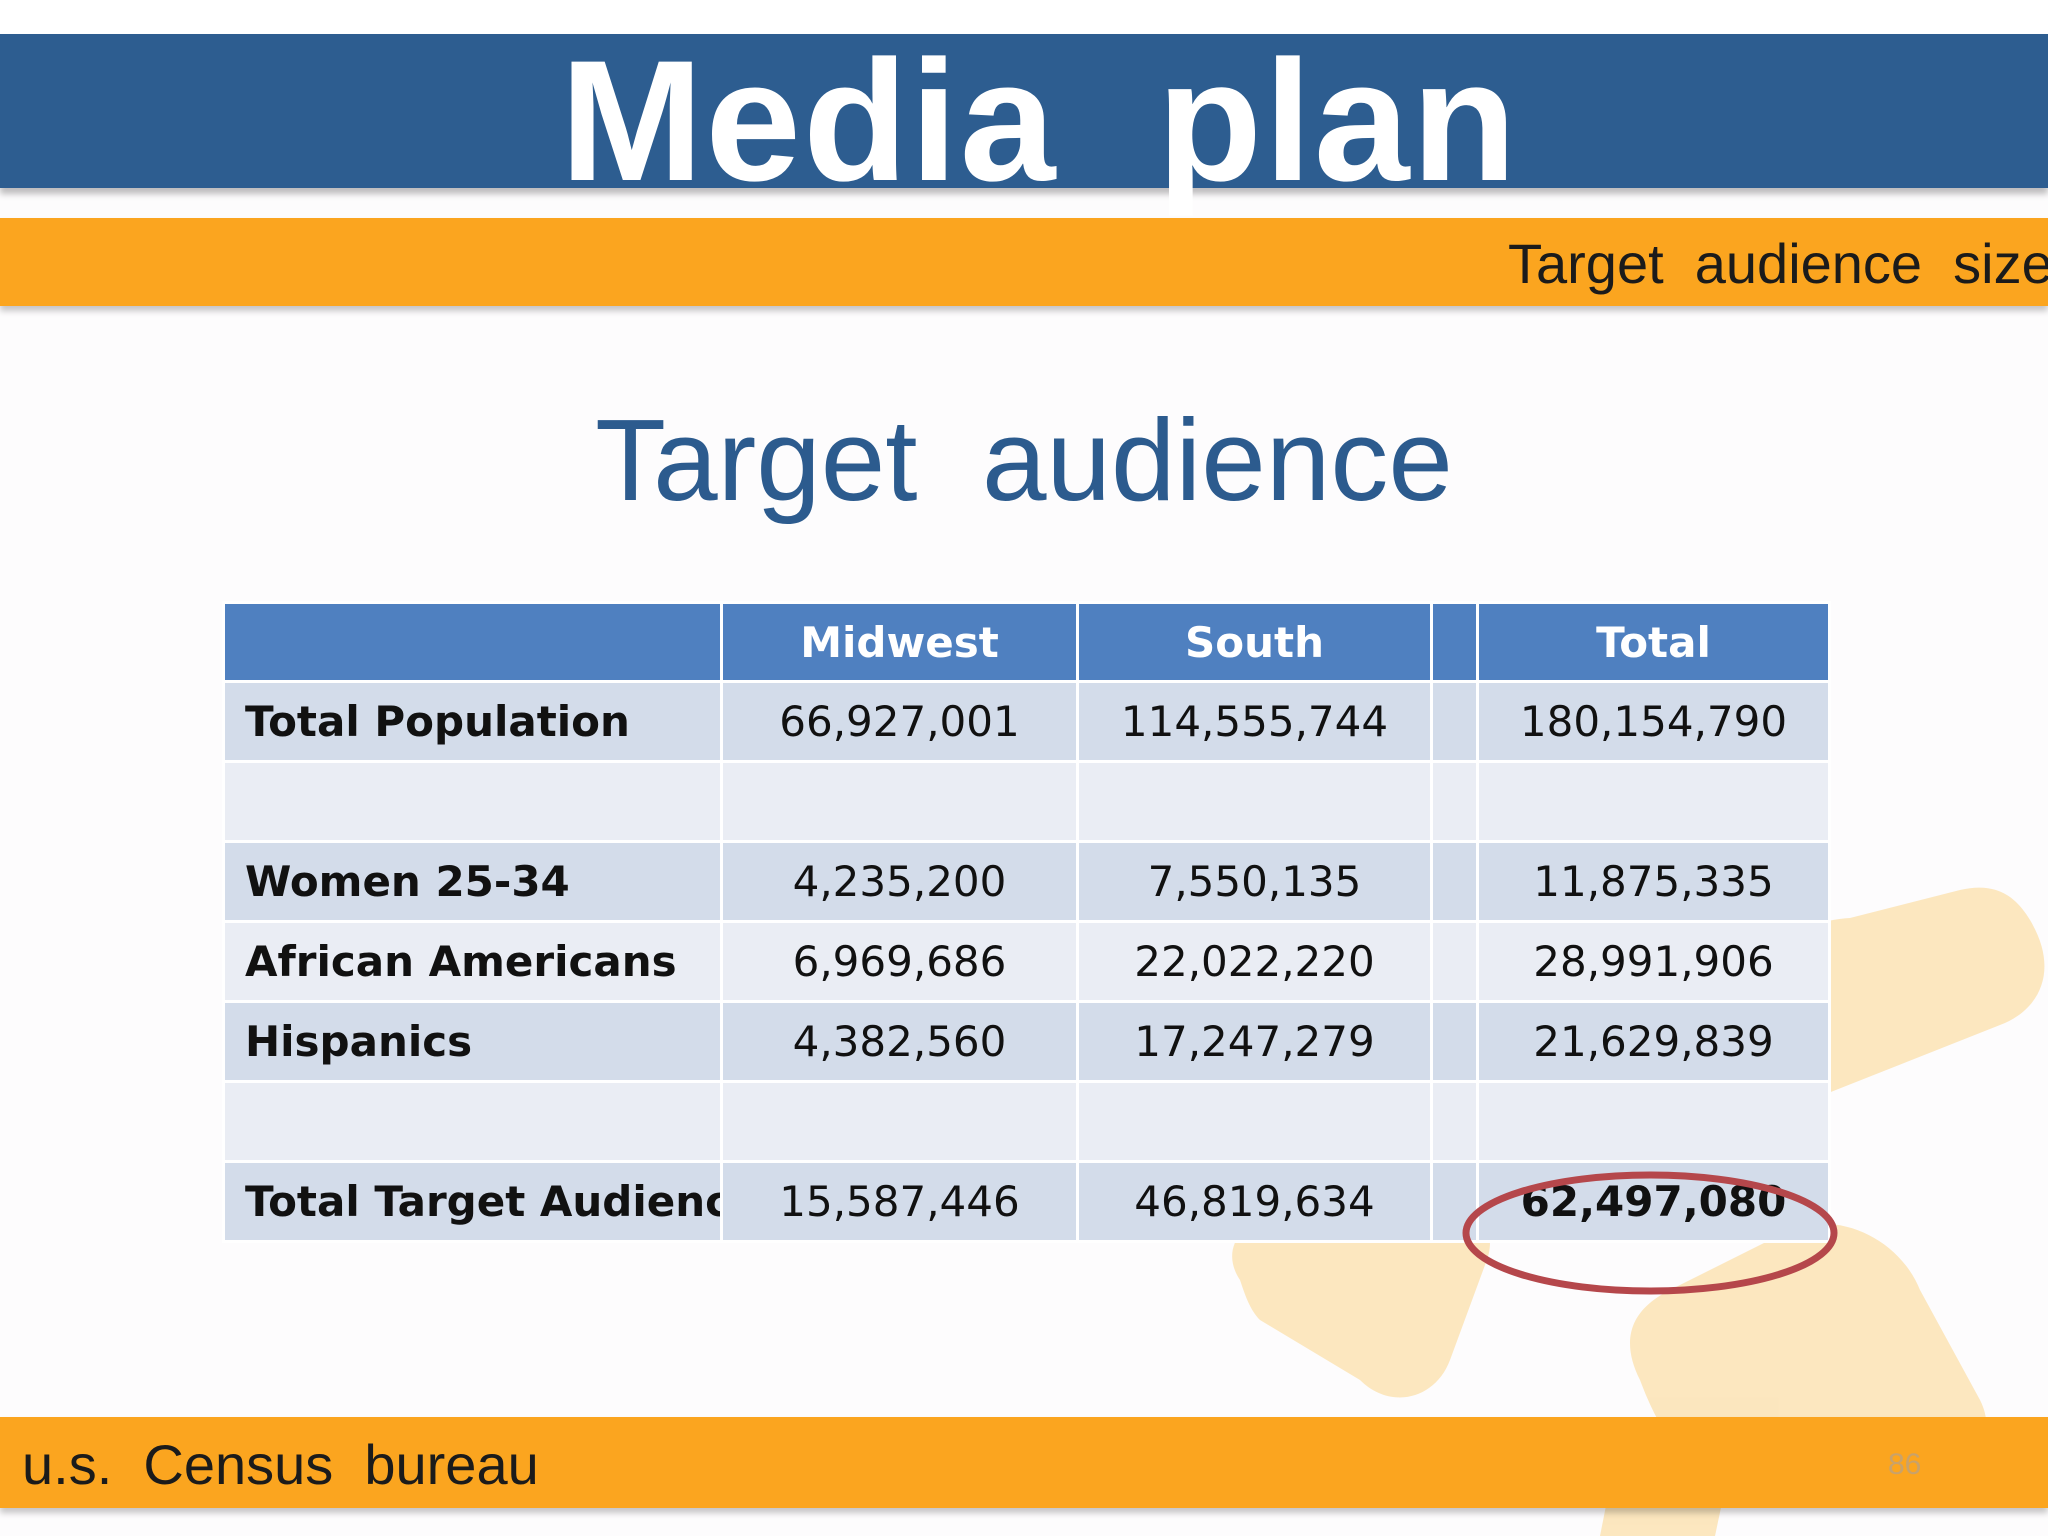 The image size is (2048, 1536). What do you see at coordinates (1254, 642) in the screenshot?
I see `header-south: South` at bounding box center [1254, 642].